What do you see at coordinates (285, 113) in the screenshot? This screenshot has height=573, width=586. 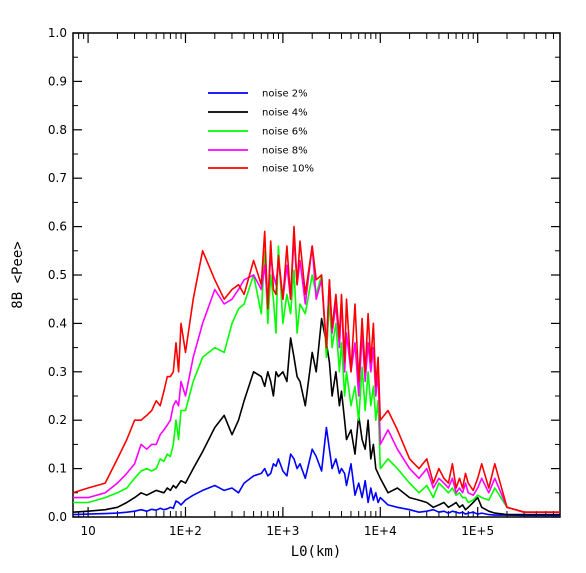 I see `legend-label-2: noise 4%` at bounding box center [285, 113].